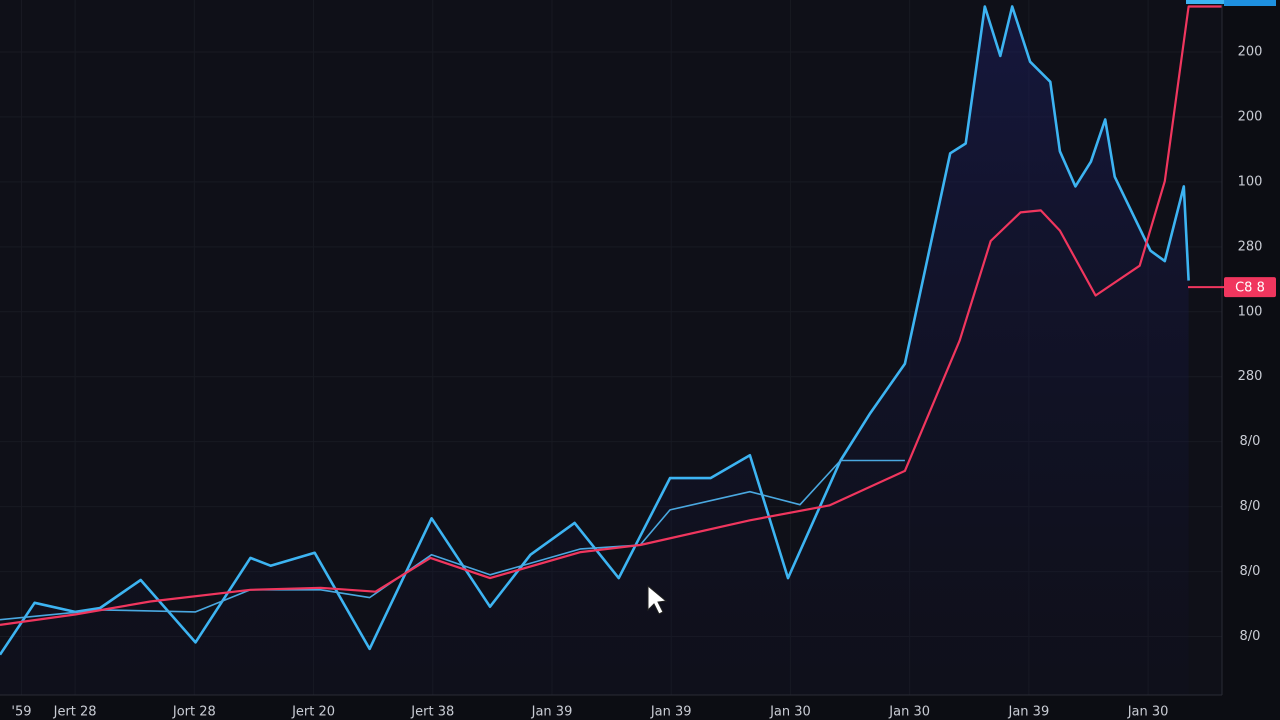  Describe the element at coordinates (75, 712) in the screenshot. I see `x-tick-label: Jert 28` at that location.